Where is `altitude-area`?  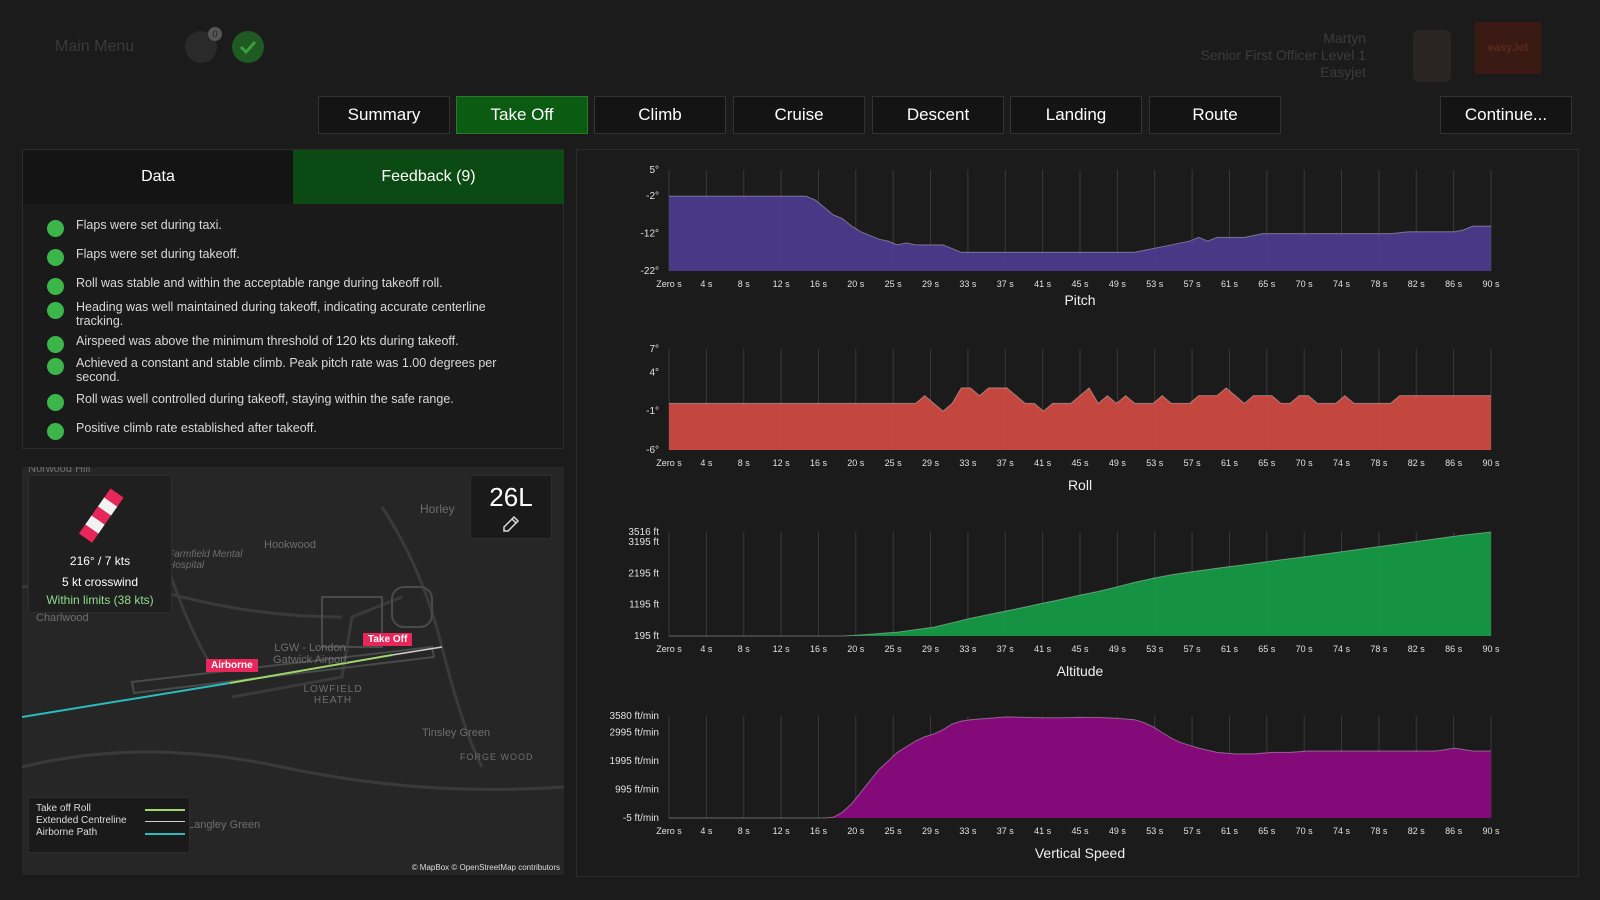
altitude-area is located at coordinates (1080, 584).